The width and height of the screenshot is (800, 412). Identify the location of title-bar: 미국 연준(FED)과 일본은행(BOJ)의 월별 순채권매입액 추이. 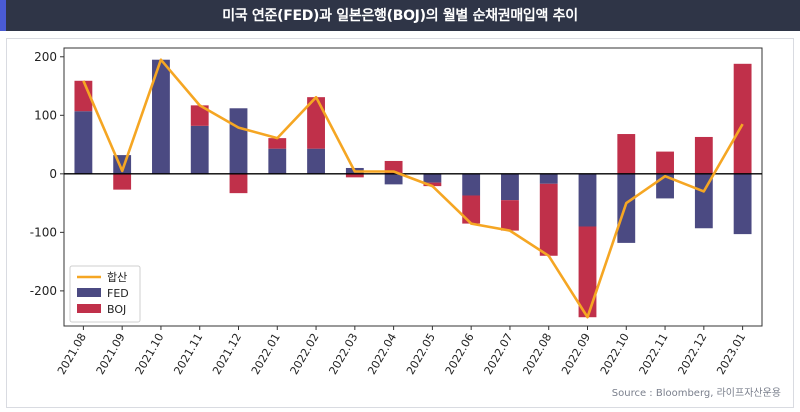
(400, 16).